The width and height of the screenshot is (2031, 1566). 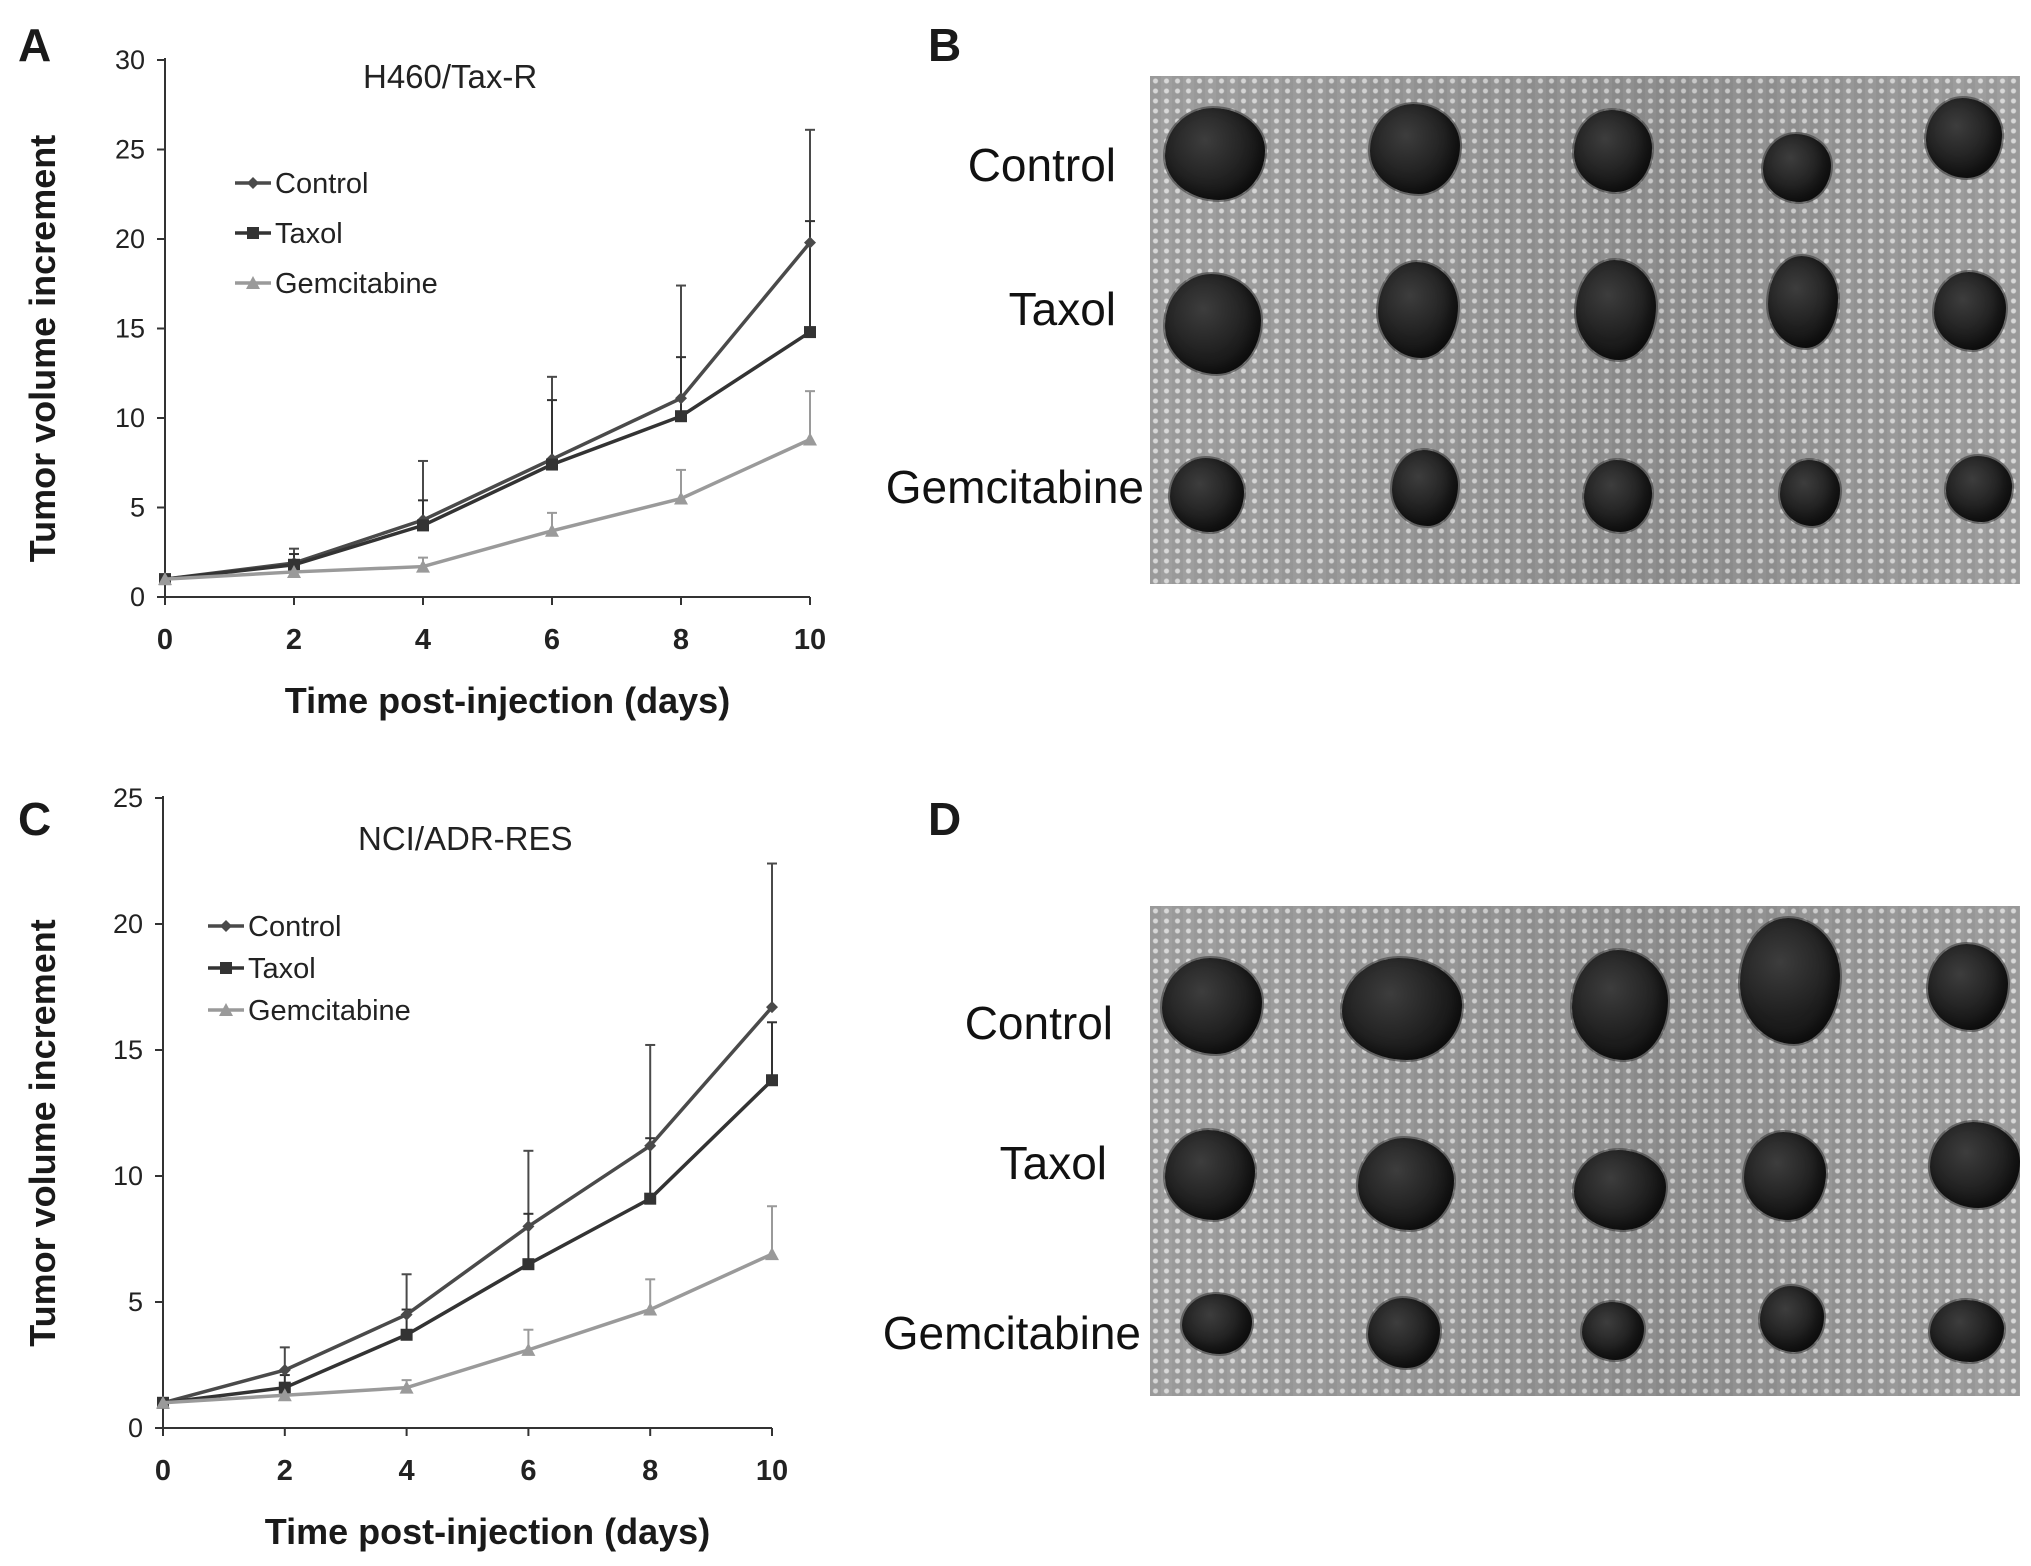 I want to click on chart-title: H460/Tax-R, so click(x=450, y=76).